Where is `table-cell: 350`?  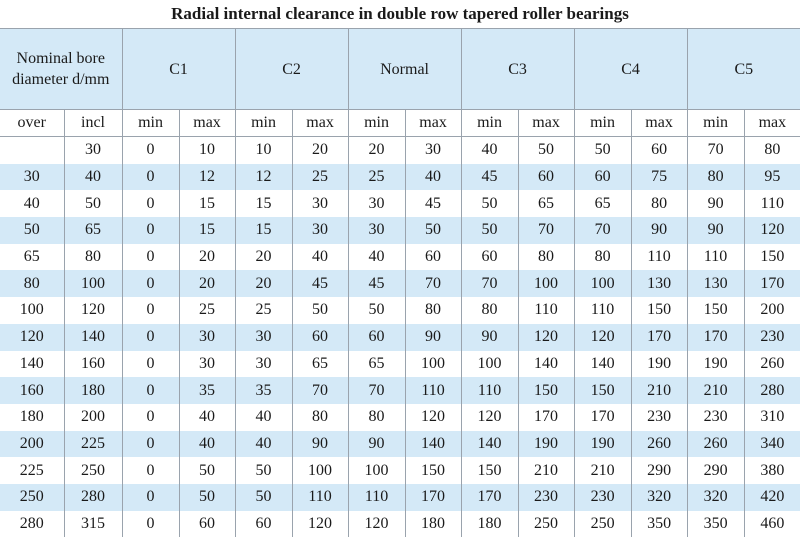 table-cell: 350 is located at coordinates (715, 524).